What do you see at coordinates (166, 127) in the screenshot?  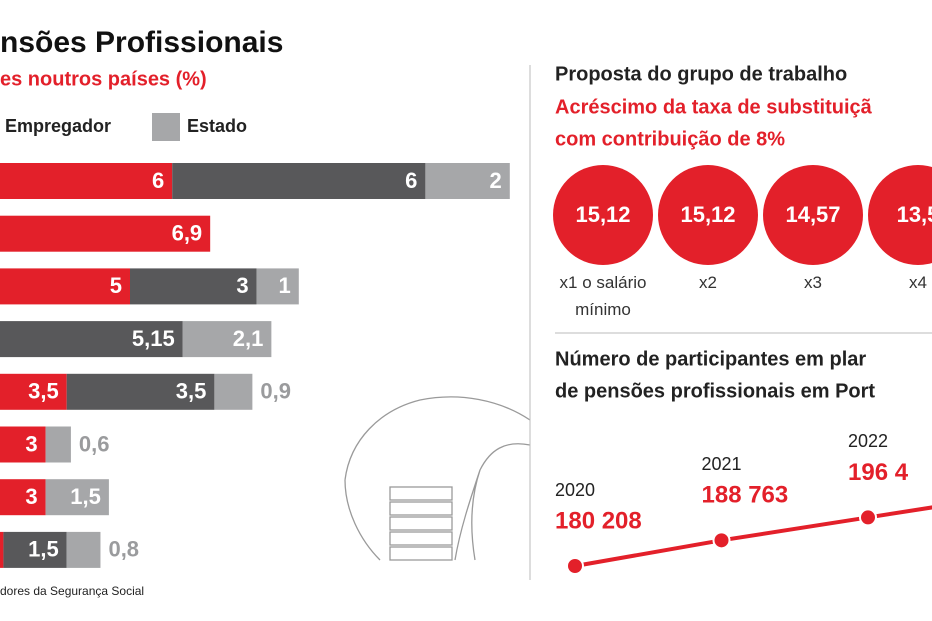 I see `legend-swatch` at bounding box center [166, 127].